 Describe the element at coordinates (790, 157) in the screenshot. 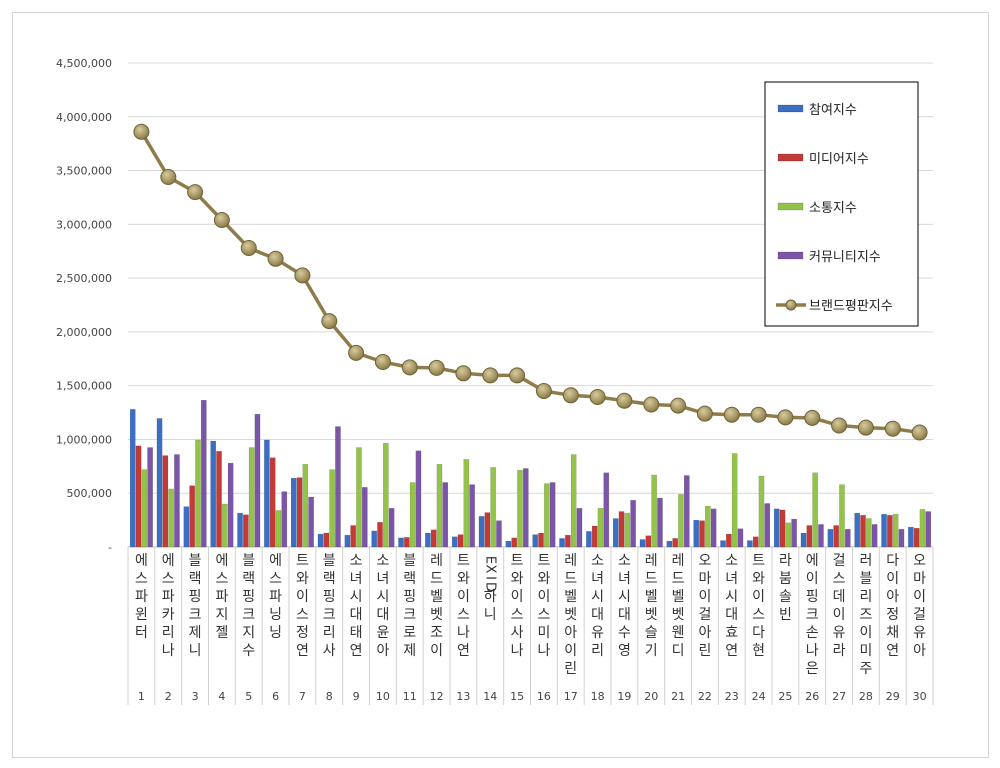

I see `legend-swatch` at that location.